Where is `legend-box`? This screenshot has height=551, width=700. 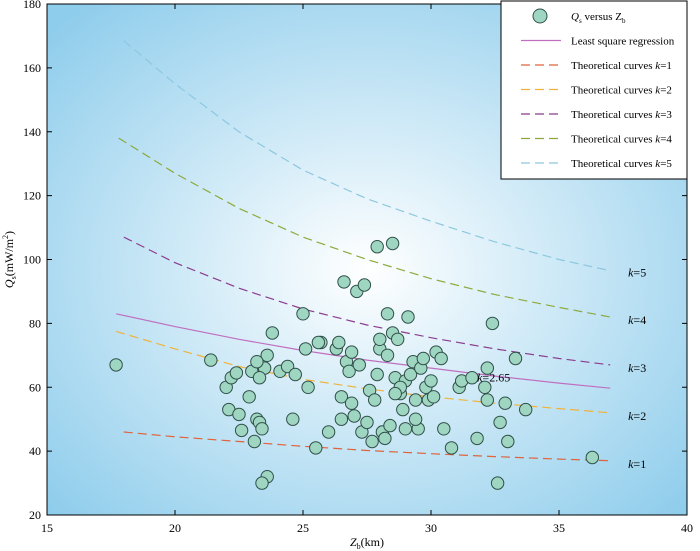 legend-box is located at coordinates (594, 90).